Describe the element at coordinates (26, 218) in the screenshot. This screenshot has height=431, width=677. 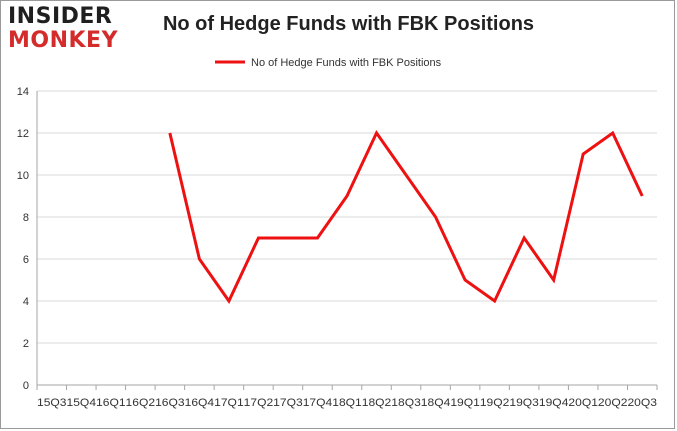
I see `y-tick-label-8: 8` at that location.